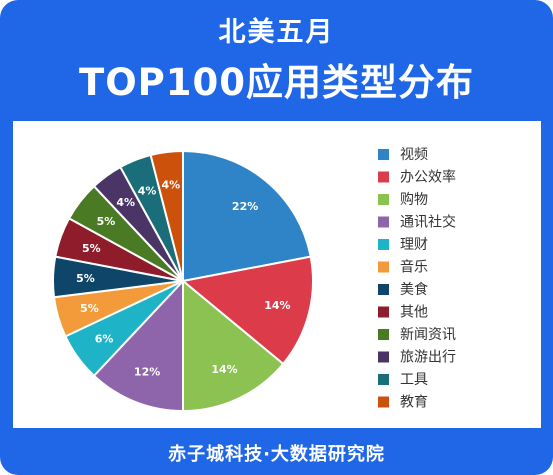 The height and width of the screenshot is (475, 553). Describe the element at coordinates (245, 206) in the screenshot. I see `slice-value-label: 22%` at that location.